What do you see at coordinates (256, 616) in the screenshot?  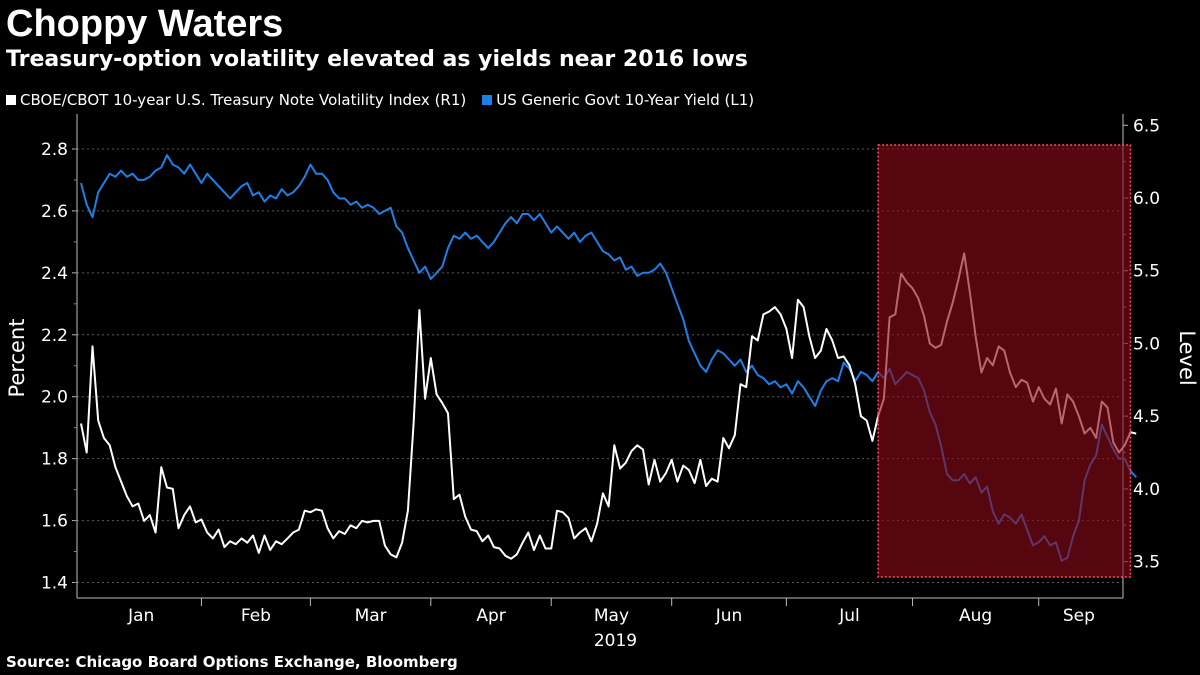 I see `x-tick-label: Feb` at bounding box center [256, 616].